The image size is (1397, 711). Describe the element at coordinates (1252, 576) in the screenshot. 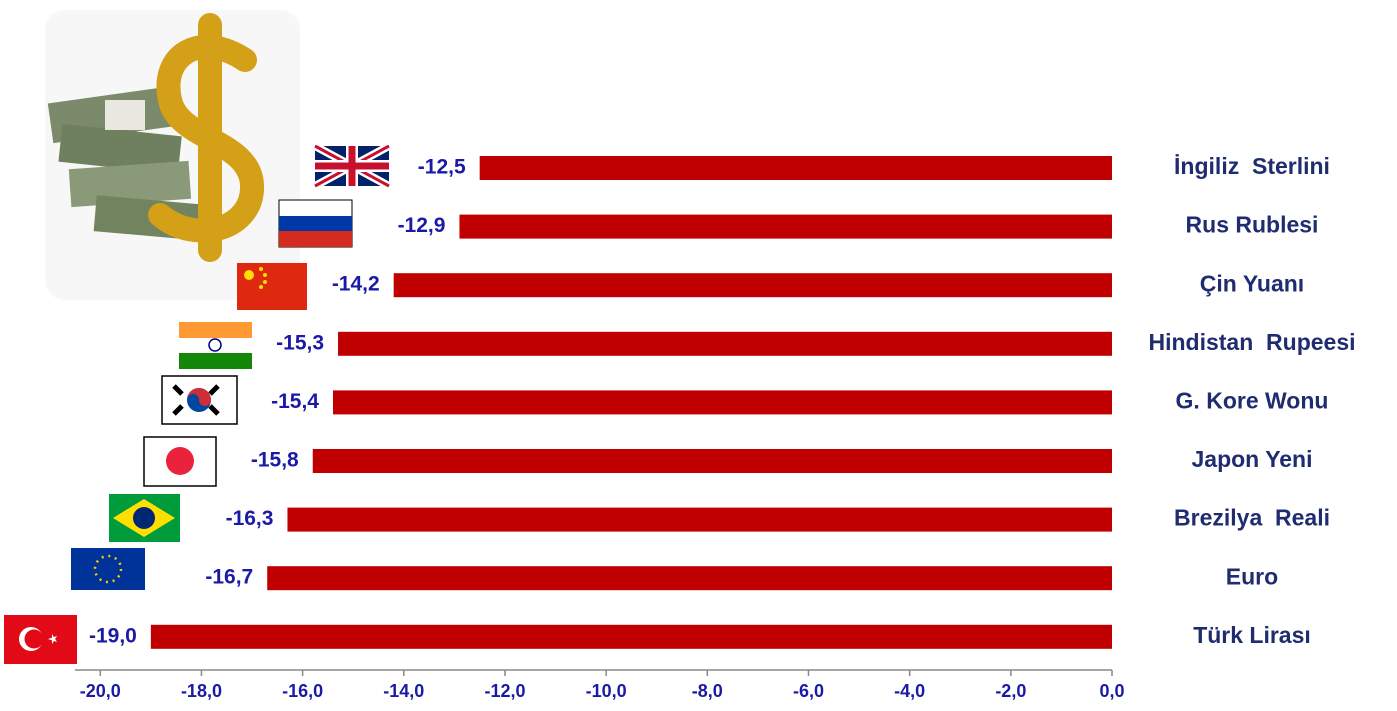

I see `category-label: Euro` at that location.